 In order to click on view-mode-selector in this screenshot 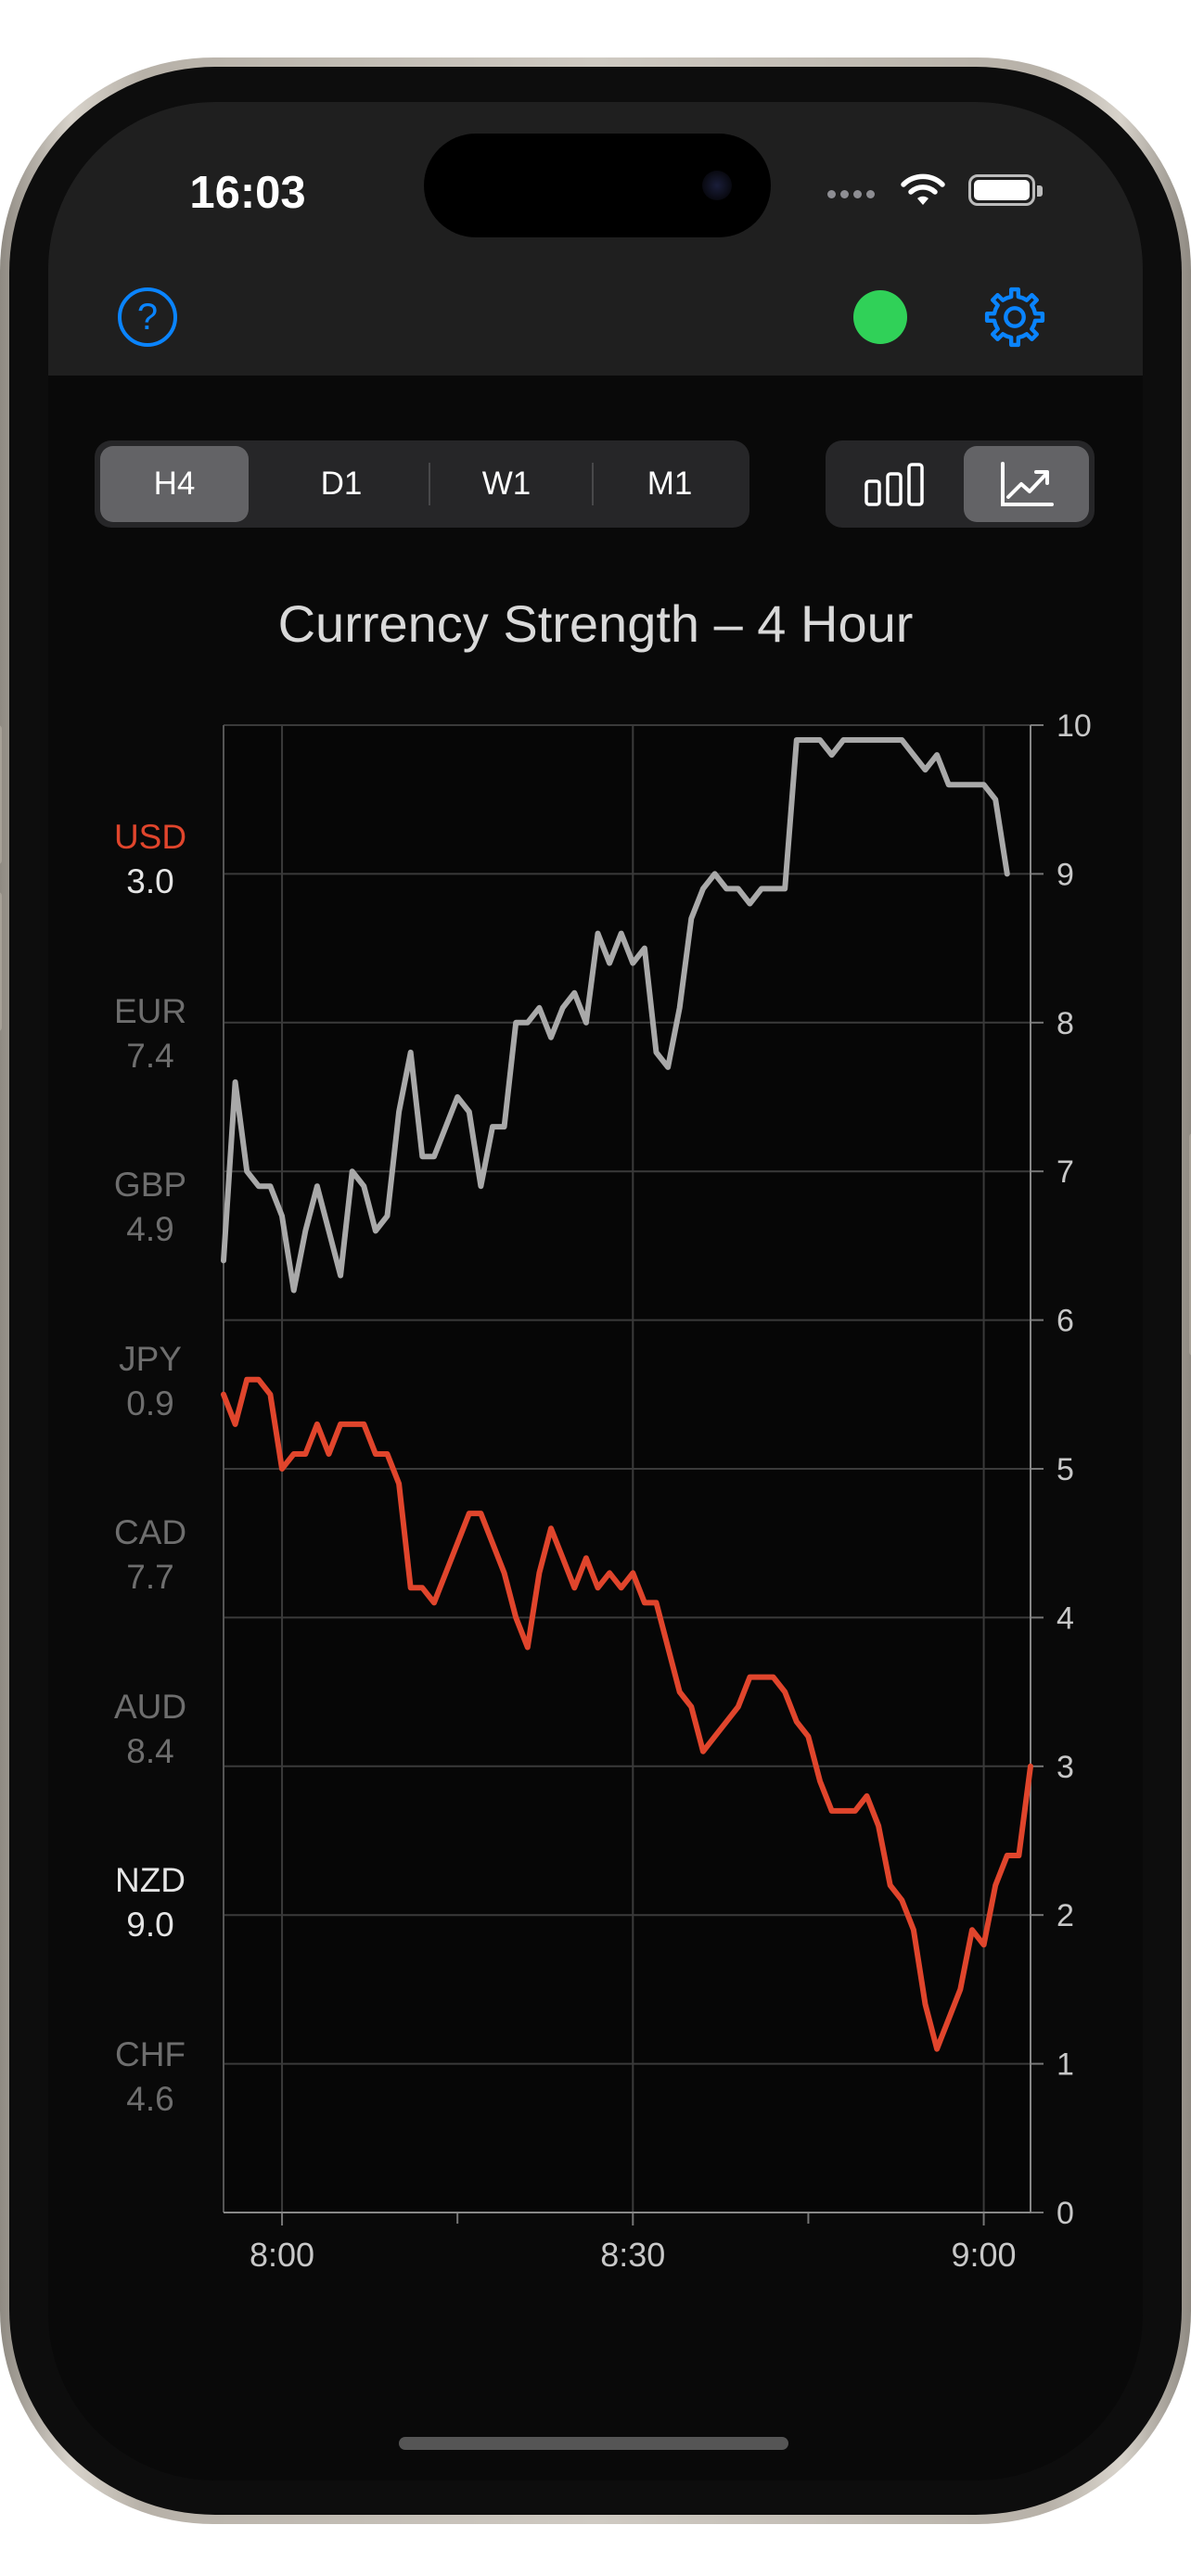, I will do `click(960, 484)`.